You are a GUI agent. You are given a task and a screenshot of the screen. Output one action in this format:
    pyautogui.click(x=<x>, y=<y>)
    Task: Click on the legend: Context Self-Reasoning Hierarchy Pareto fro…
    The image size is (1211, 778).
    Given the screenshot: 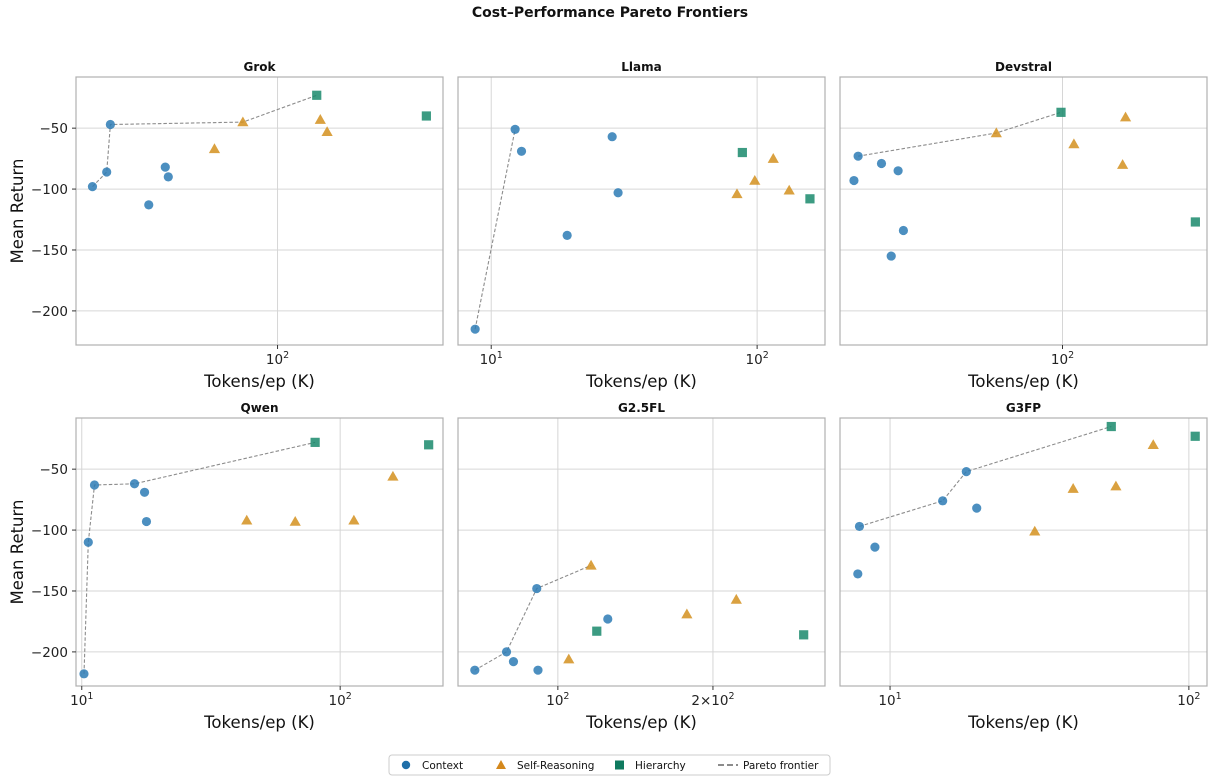 What is the action you would take?
    pyautogui.click(x=609, y=765)
    